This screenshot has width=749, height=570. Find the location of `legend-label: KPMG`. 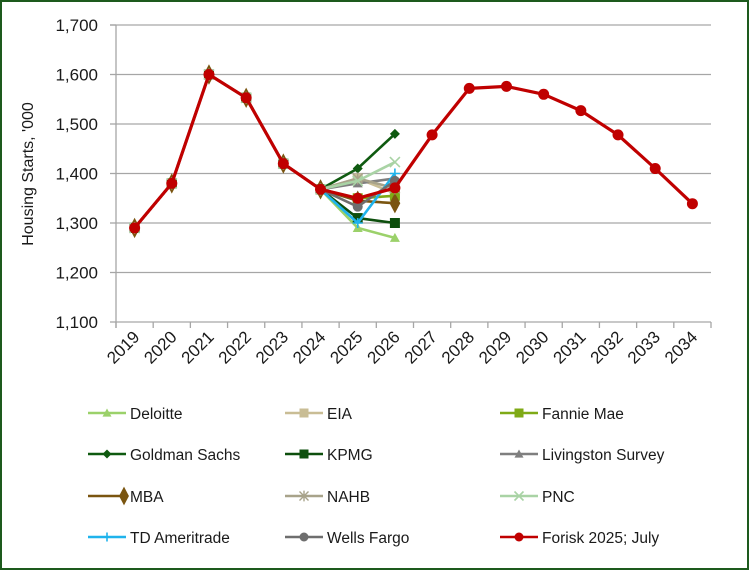

legend-label: KPMG is located at coordinates (350, 455).